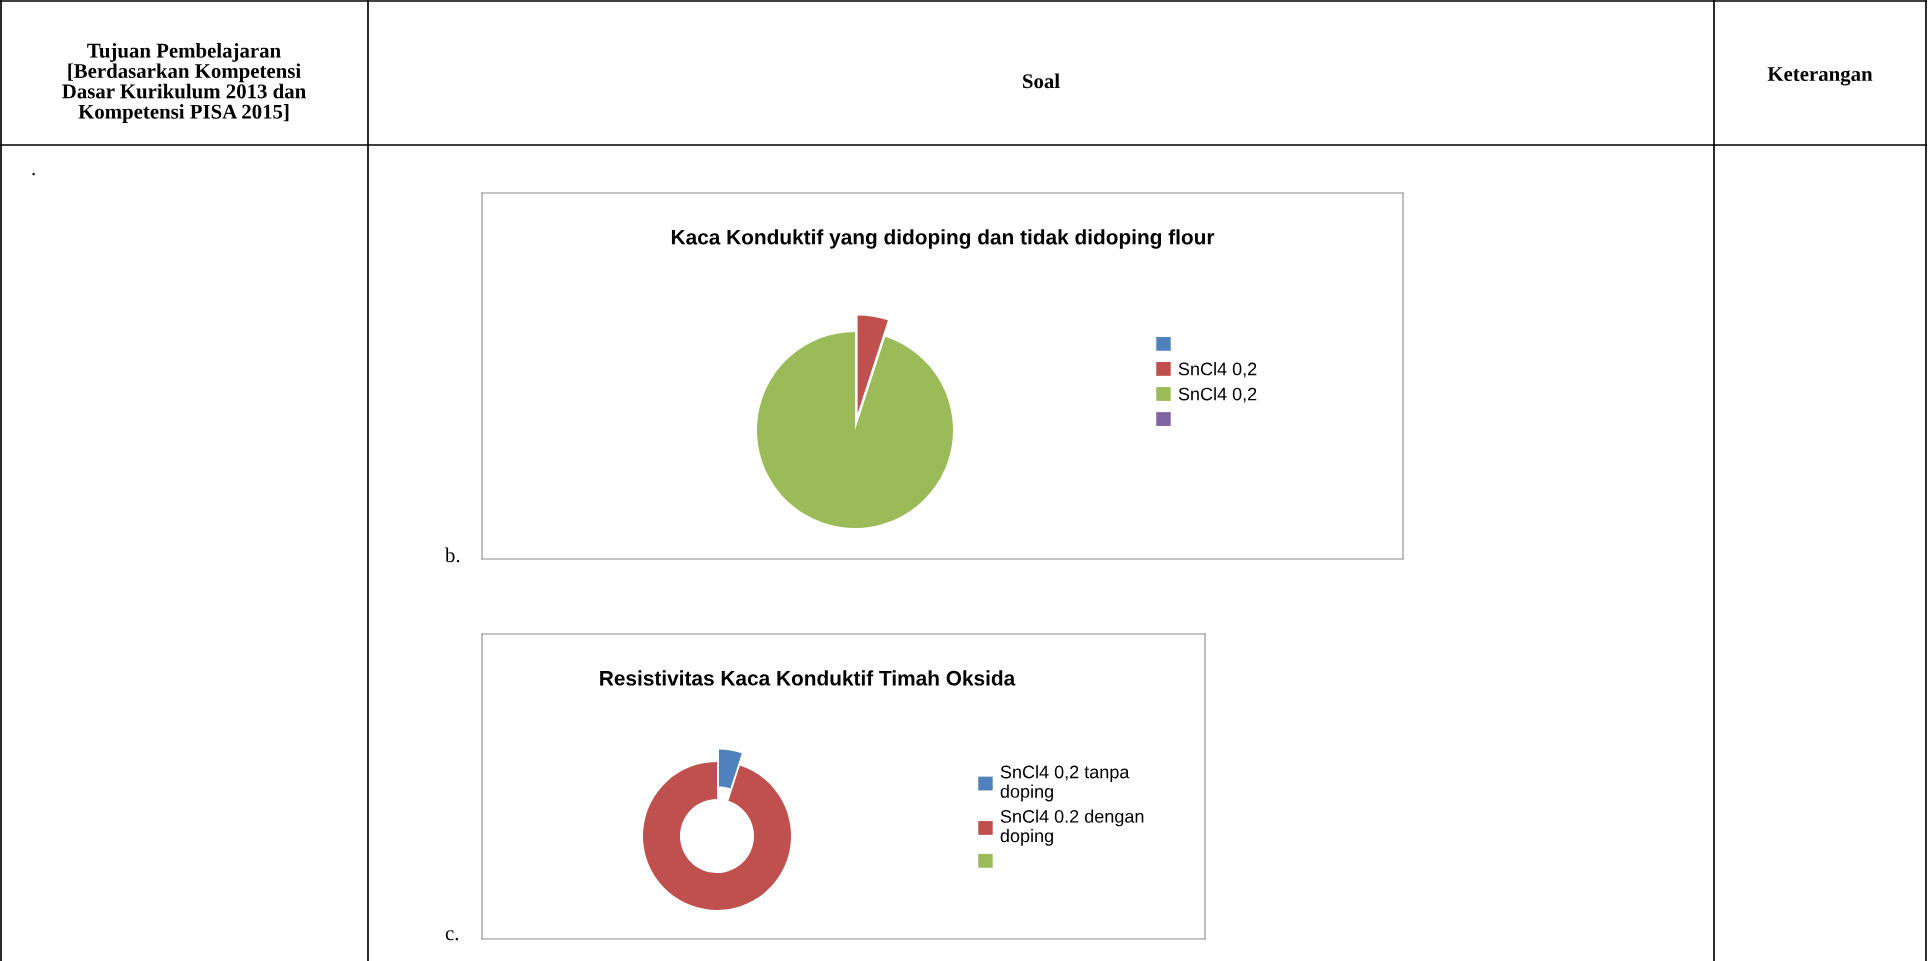 The image size is (1928, 961). I want to click on text: Tujuan Pembelajaran [Berdasarkan Kompetensi Dasar Kurikulum 2013 dan Kompetensi PISA 2015], so click(184, 83).